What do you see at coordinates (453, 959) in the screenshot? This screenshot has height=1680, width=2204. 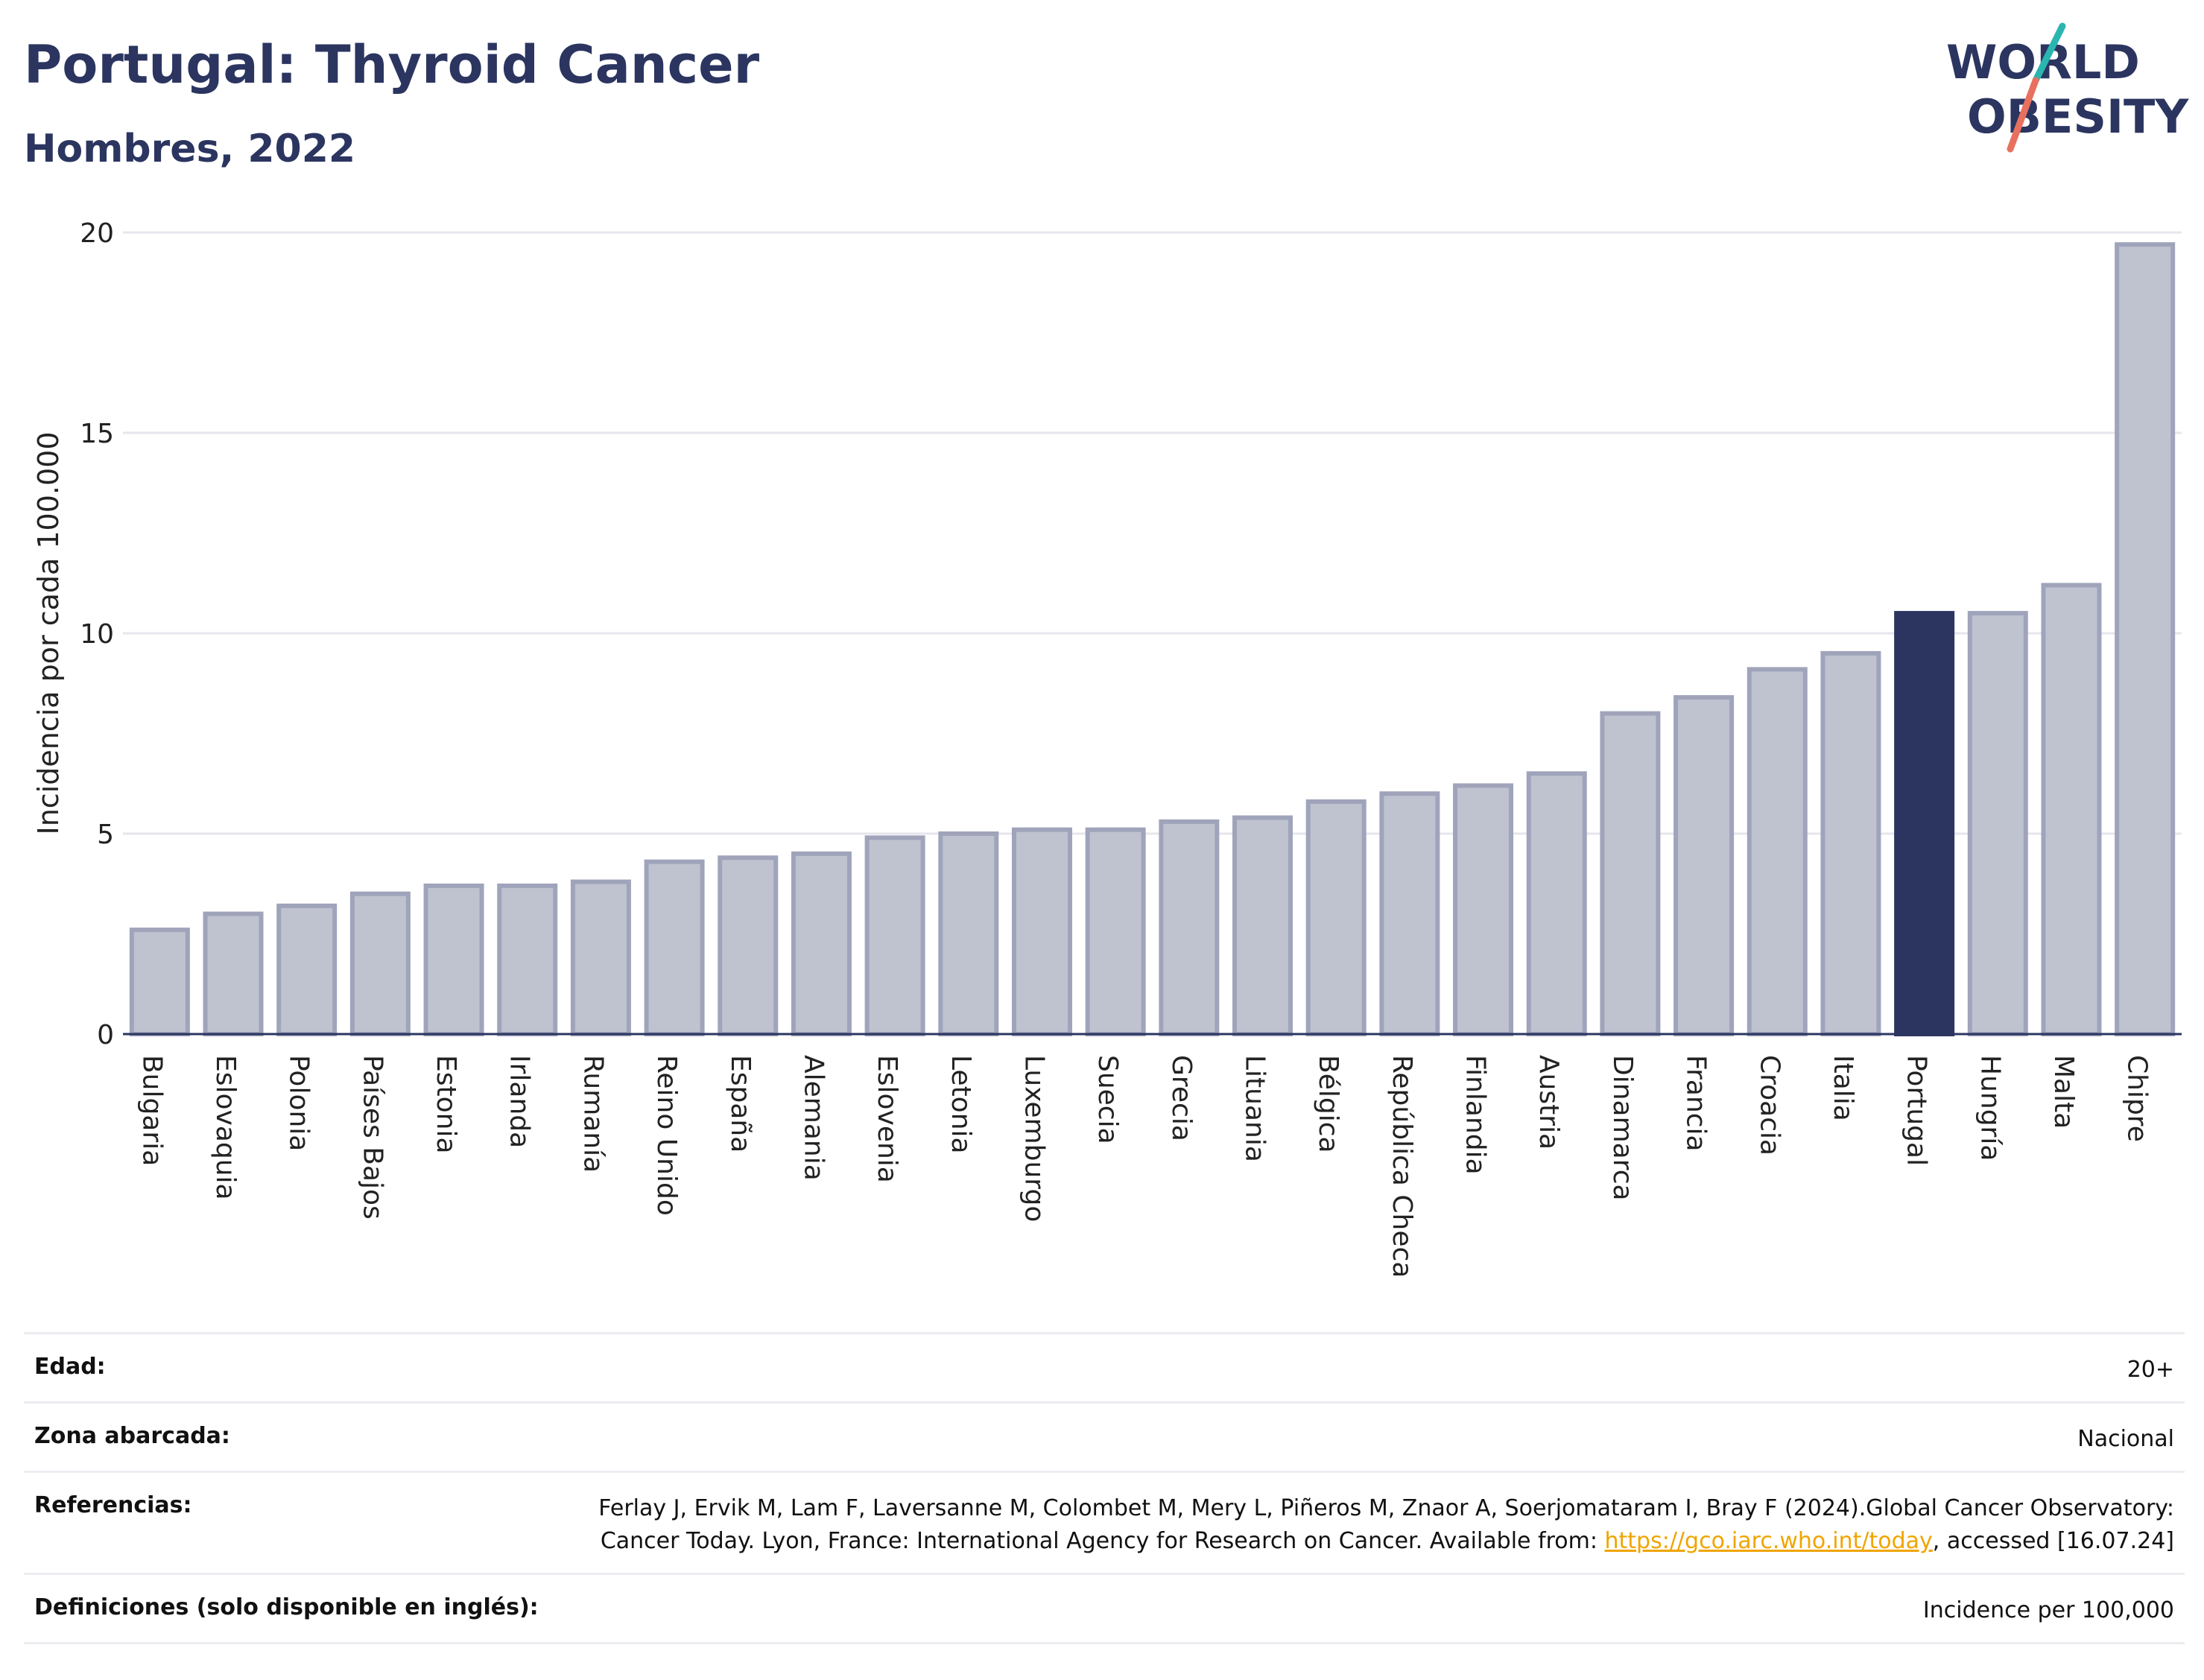 I see `bar-estonia` at bounding box center [453, 959].